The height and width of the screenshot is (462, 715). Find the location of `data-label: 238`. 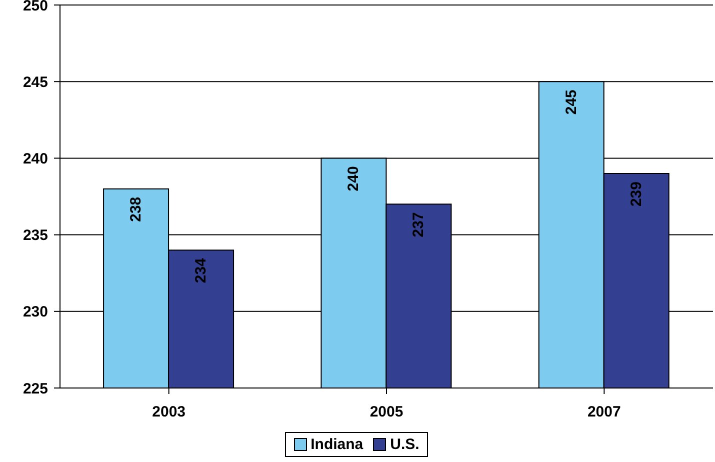

data-label: 238 is located at coordinates (136, 209).